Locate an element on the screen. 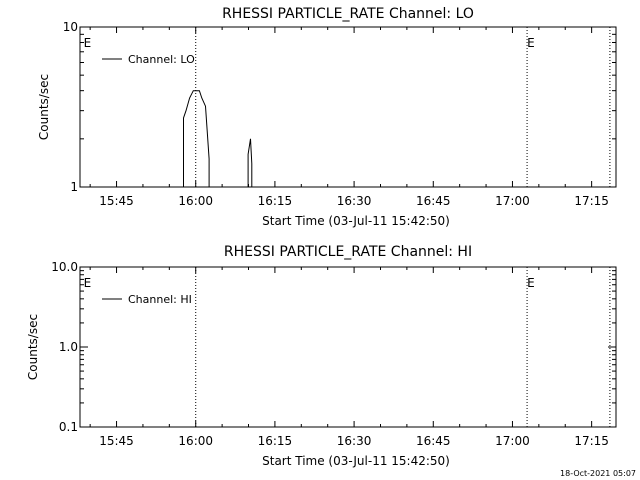 This screenshot has height=480, width=640. chart-title: RHESSI PARTICLE_RATE Channel: HI is located at coordinates (348, 252).